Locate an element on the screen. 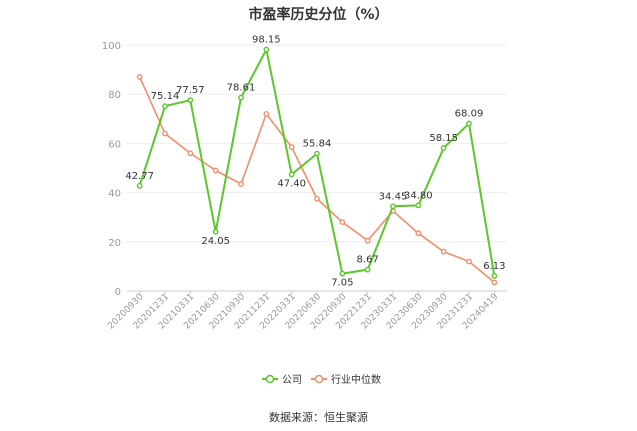 The image size is (637, 431). legend-company-marker is located at coordinates (270, 379).